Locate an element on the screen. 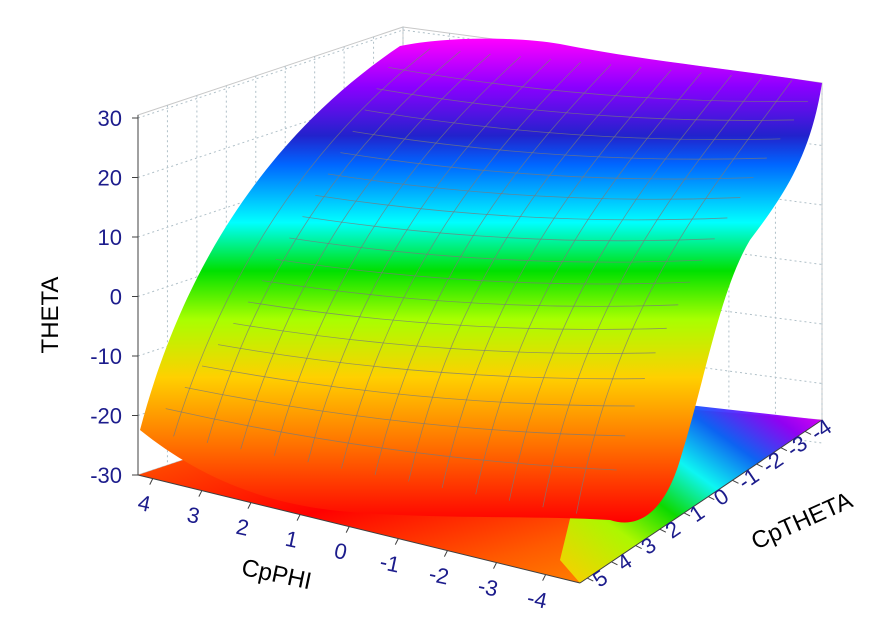 The image size is (886, 631). y-tick-label: 1 is located at coordinates (697, 513).